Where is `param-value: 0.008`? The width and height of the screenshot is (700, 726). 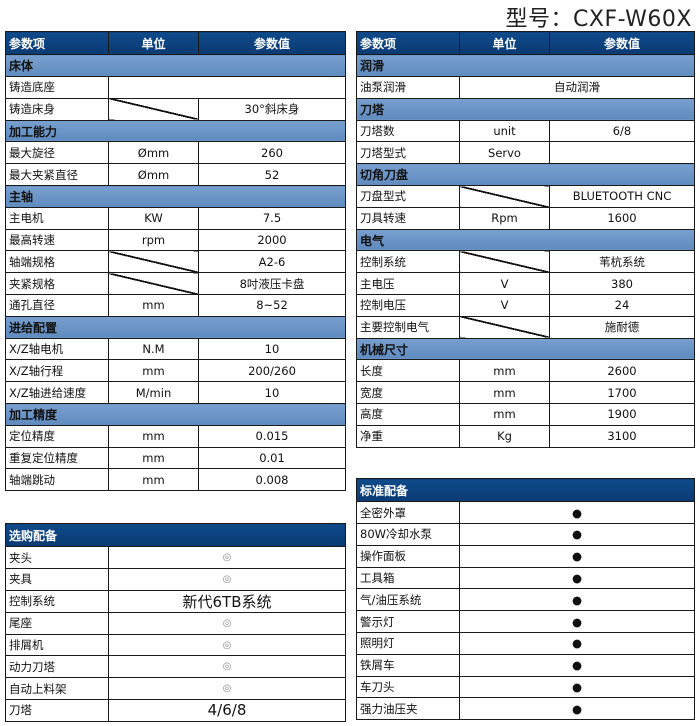
param-value: 0.008 is located at coordinates (272, 480).